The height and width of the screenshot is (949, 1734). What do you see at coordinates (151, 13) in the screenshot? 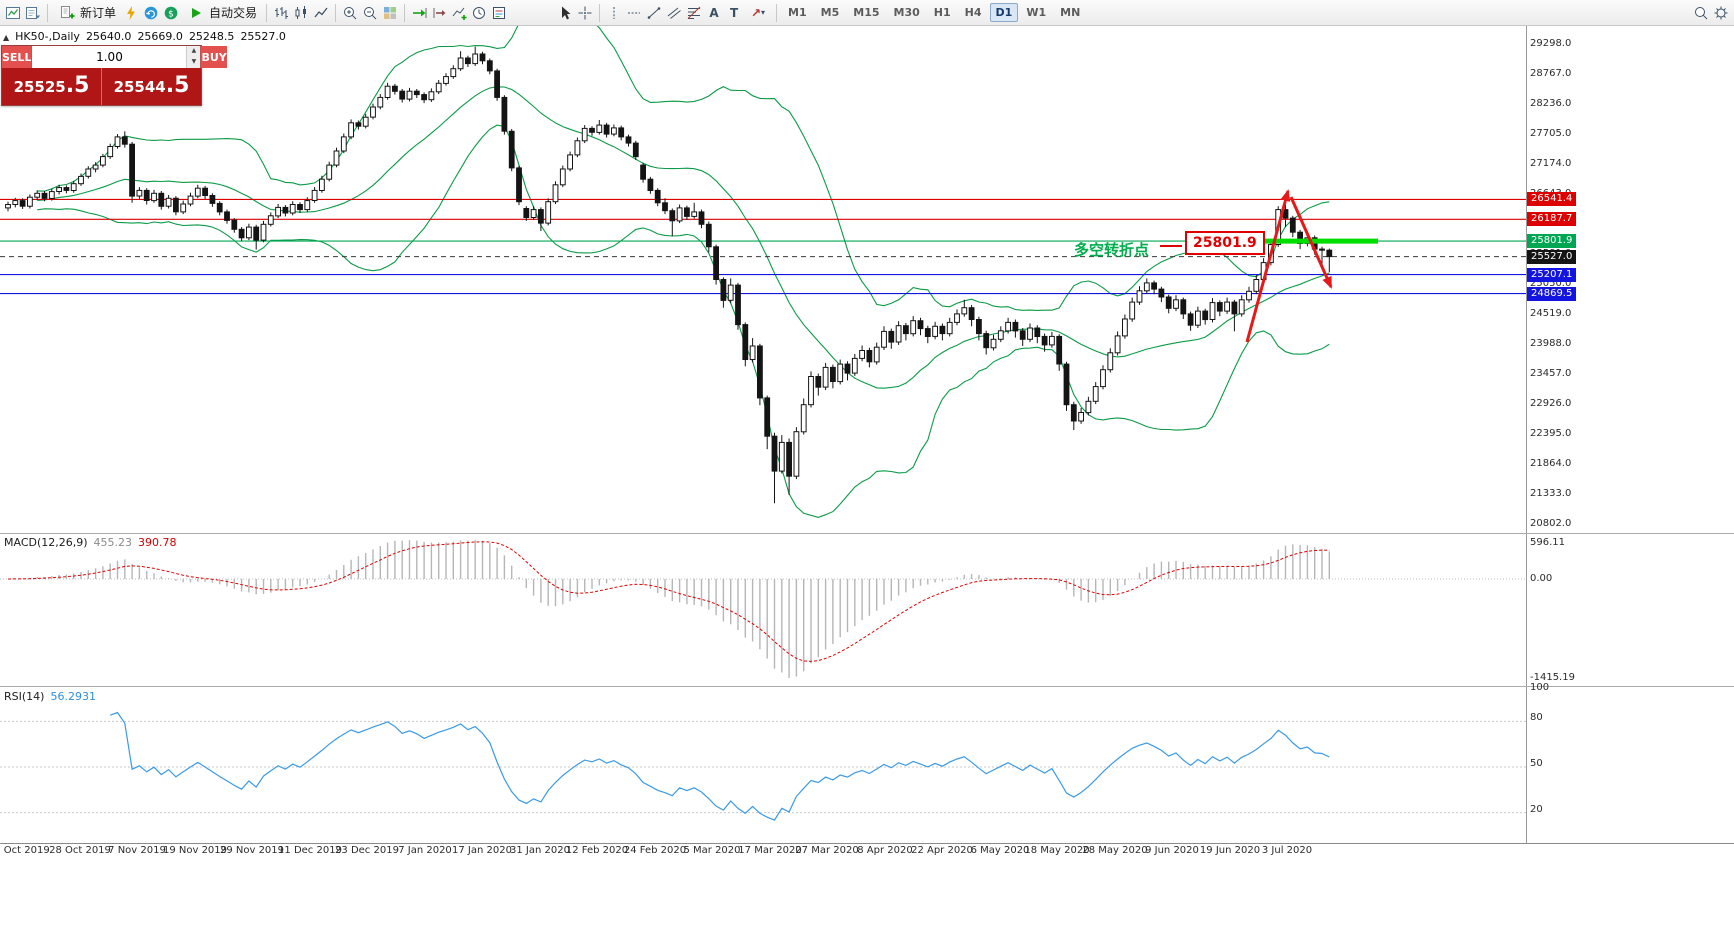
I see `scripts-icon` at bounding box center [151, 13].